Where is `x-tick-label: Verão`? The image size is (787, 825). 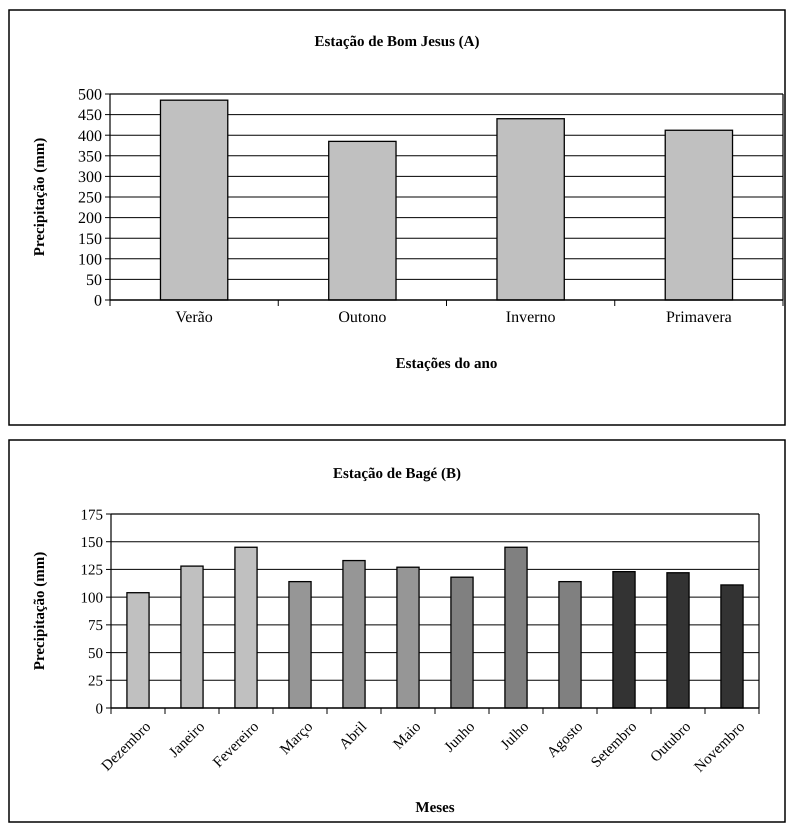 x-tick-label: Verão is located at coordinates (194, 317).